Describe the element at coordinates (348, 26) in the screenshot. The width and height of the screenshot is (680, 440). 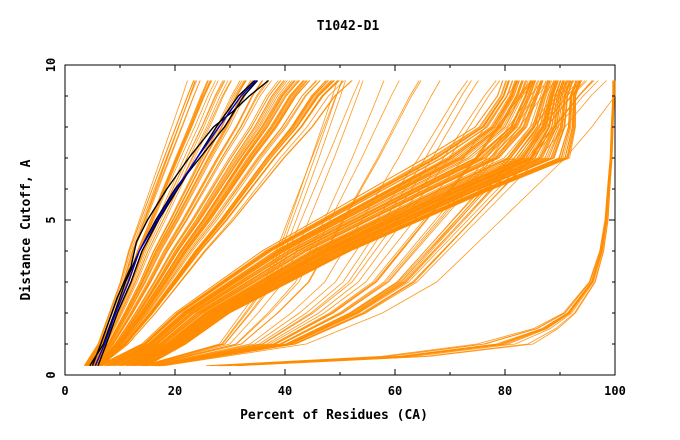
I see `chart-title: T1042-D1` at that location.